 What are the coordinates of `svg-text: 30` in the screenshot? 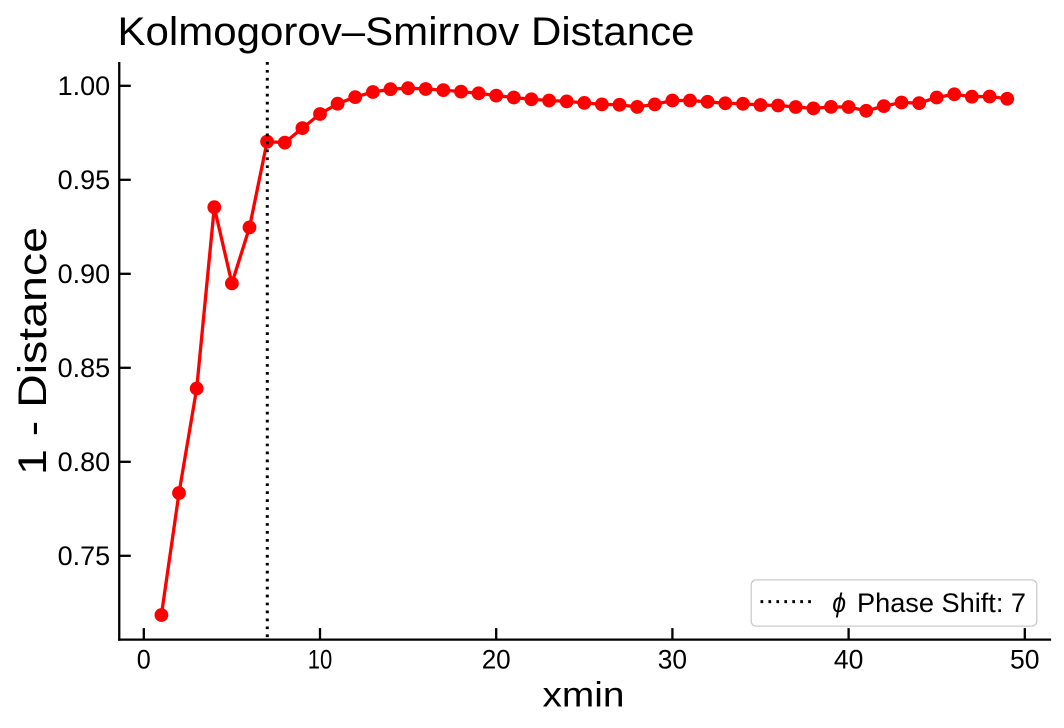 It's located at (672, 660).